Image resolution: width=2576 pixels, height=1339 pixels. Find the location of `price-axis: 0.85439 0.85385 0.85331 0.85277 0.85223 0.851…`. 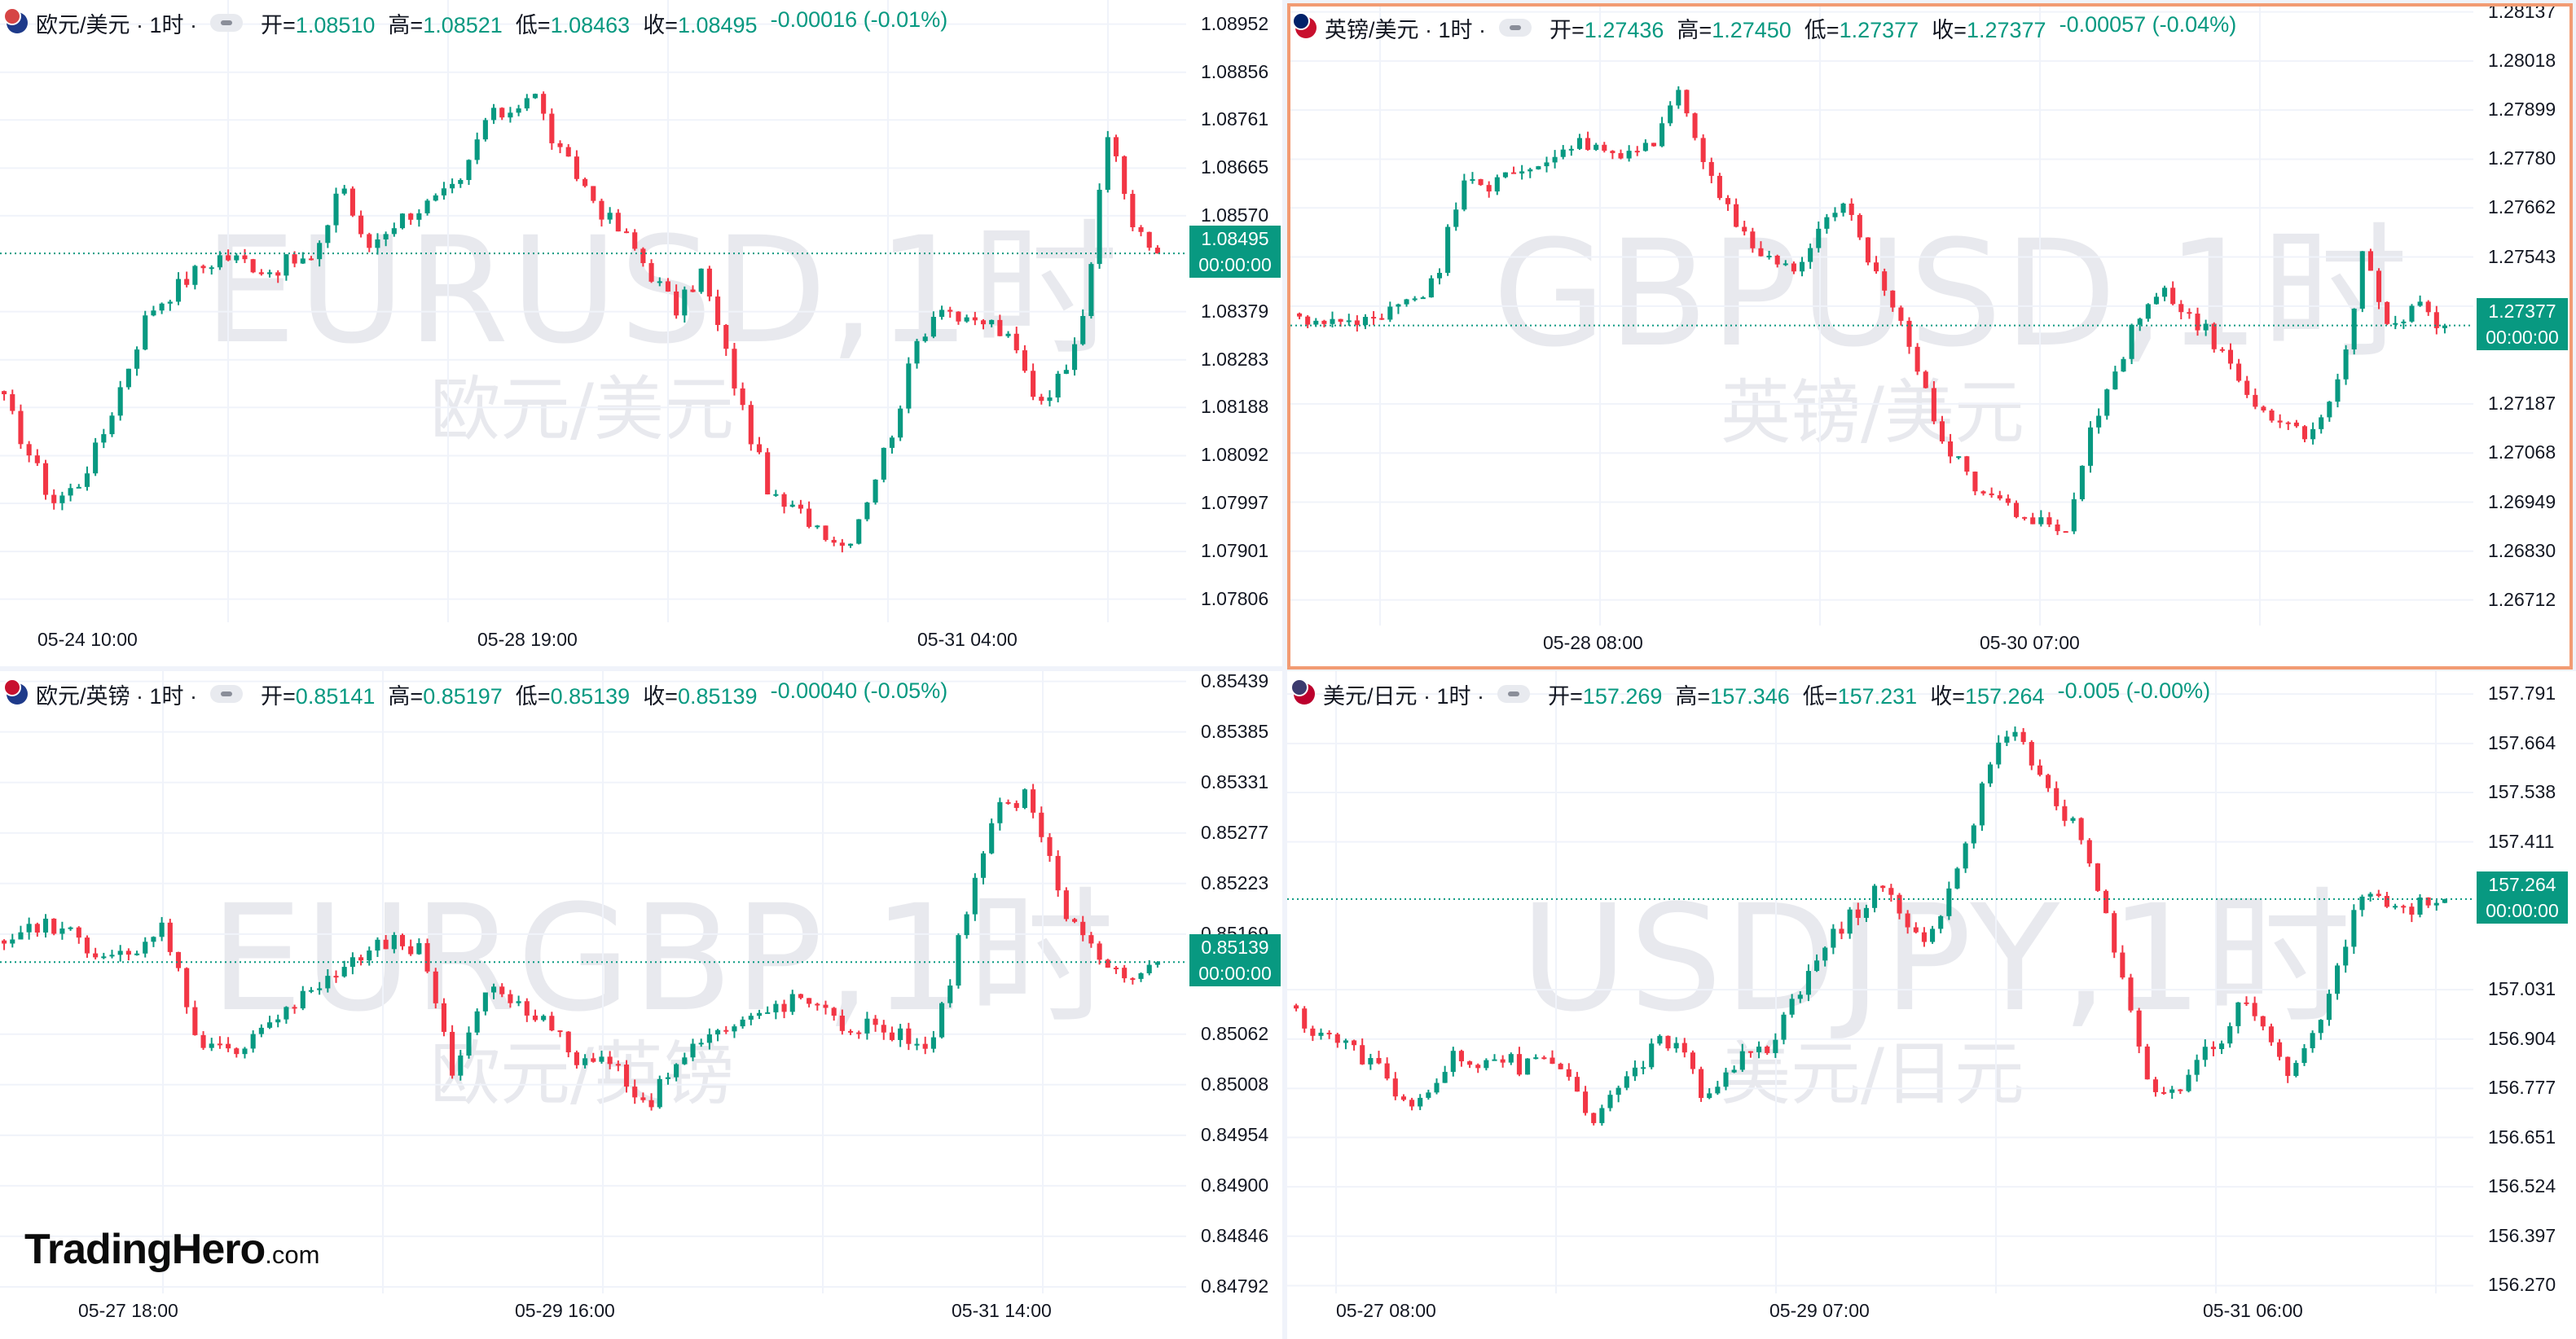

price-axis: 0.85439 0.85385 0.85331 0.85277 0.85223 0.851… is located at coordinates (1234, 984).